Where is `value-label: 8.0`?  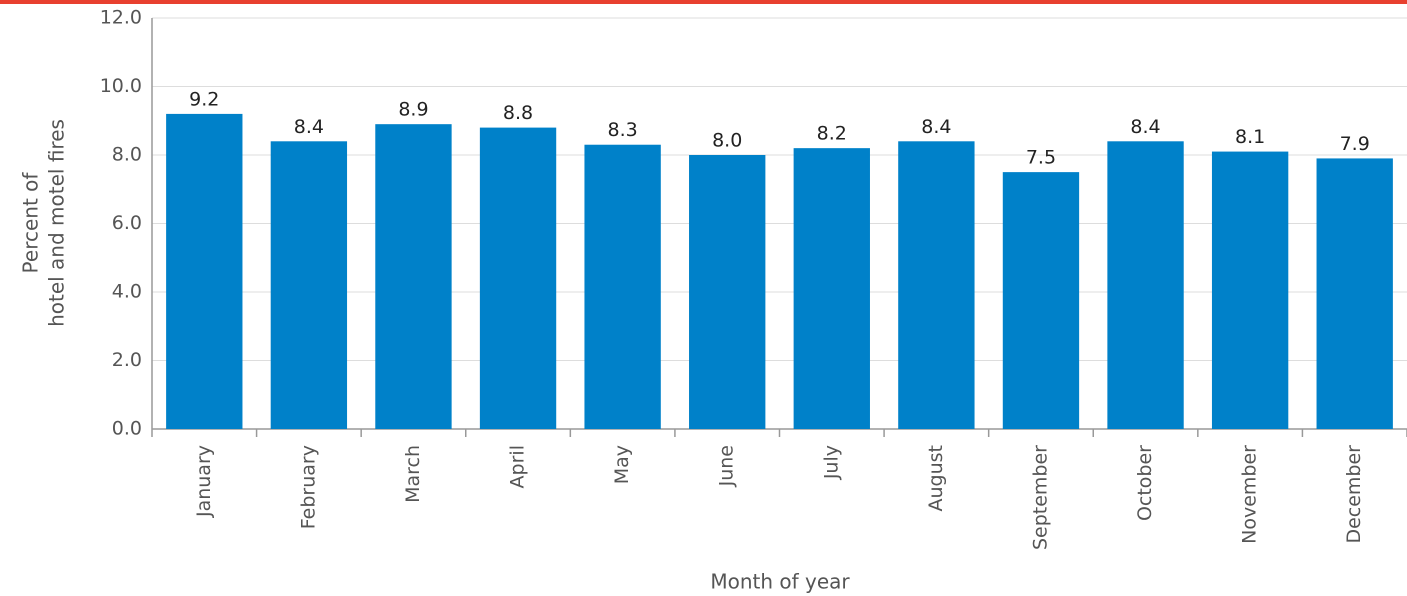 value-label: 8.0 is located at coordinates (727, 141).